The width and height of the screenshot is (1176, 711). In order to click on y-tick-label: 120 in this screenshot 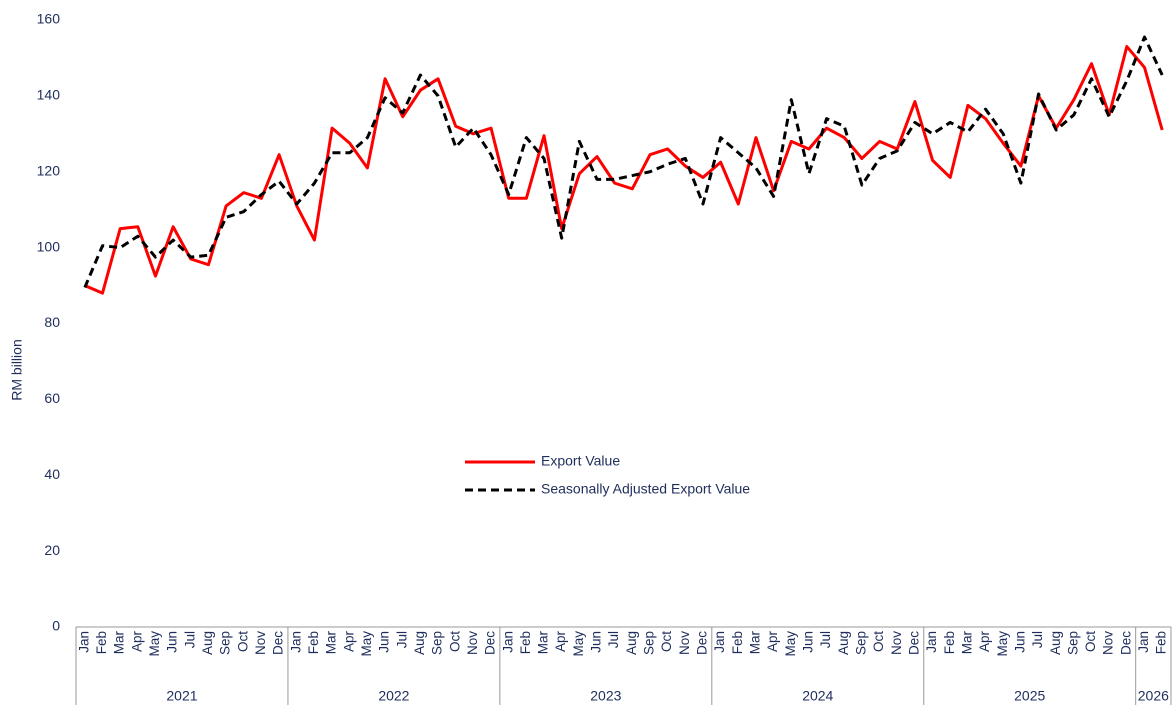, I will do `click(49, 170)`.